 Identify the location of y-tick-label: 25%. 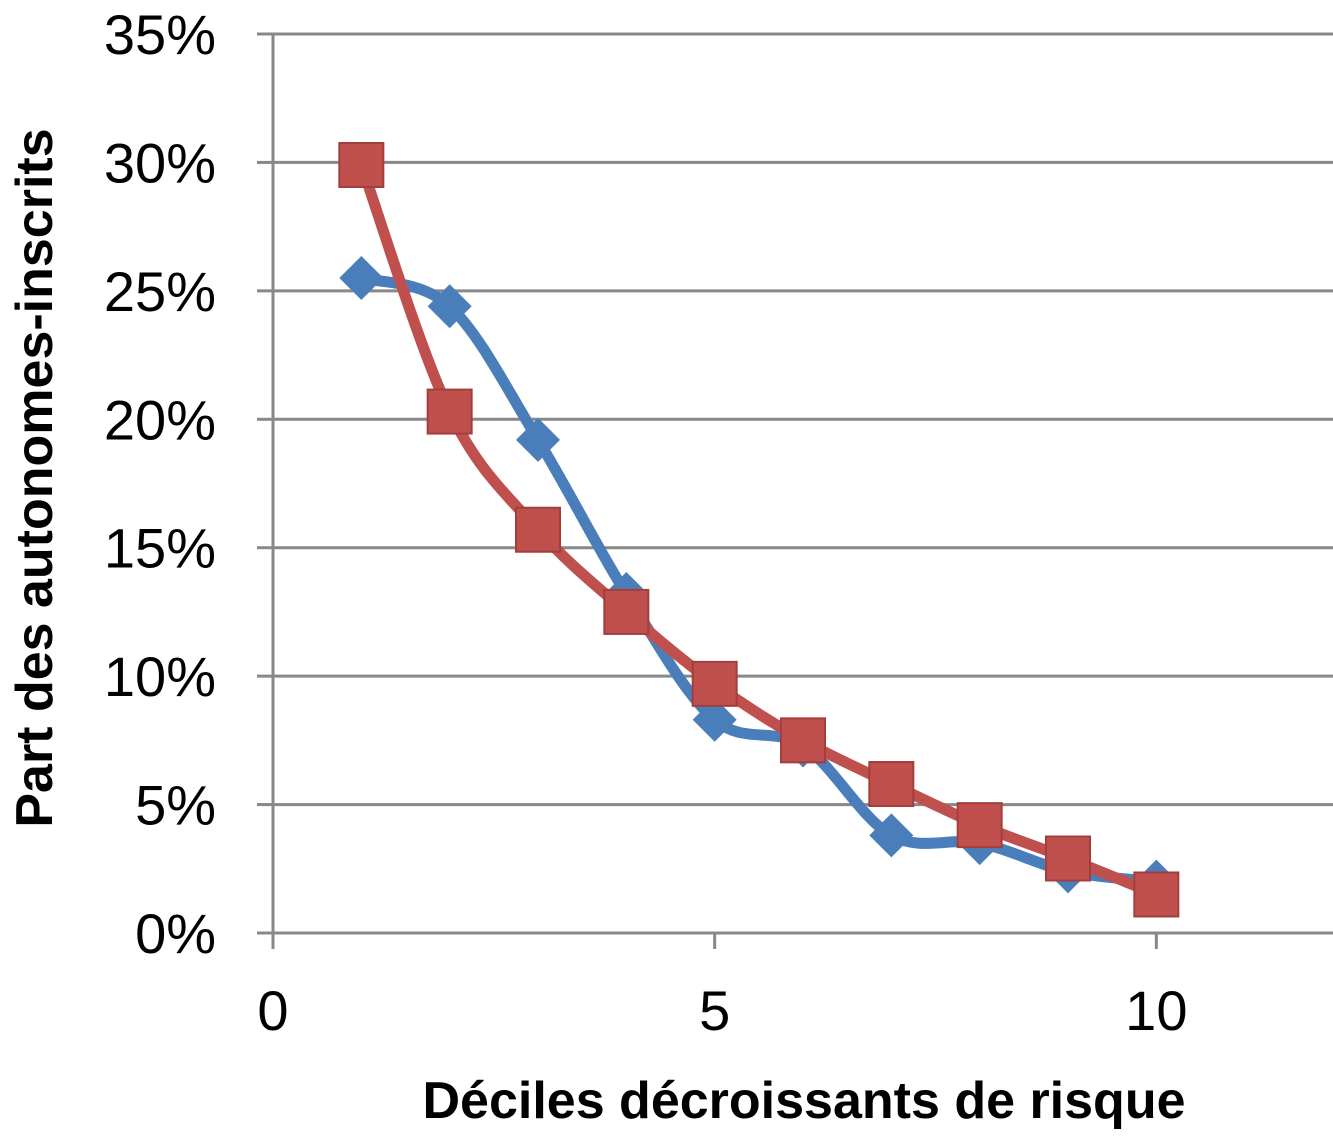
(160, 291).